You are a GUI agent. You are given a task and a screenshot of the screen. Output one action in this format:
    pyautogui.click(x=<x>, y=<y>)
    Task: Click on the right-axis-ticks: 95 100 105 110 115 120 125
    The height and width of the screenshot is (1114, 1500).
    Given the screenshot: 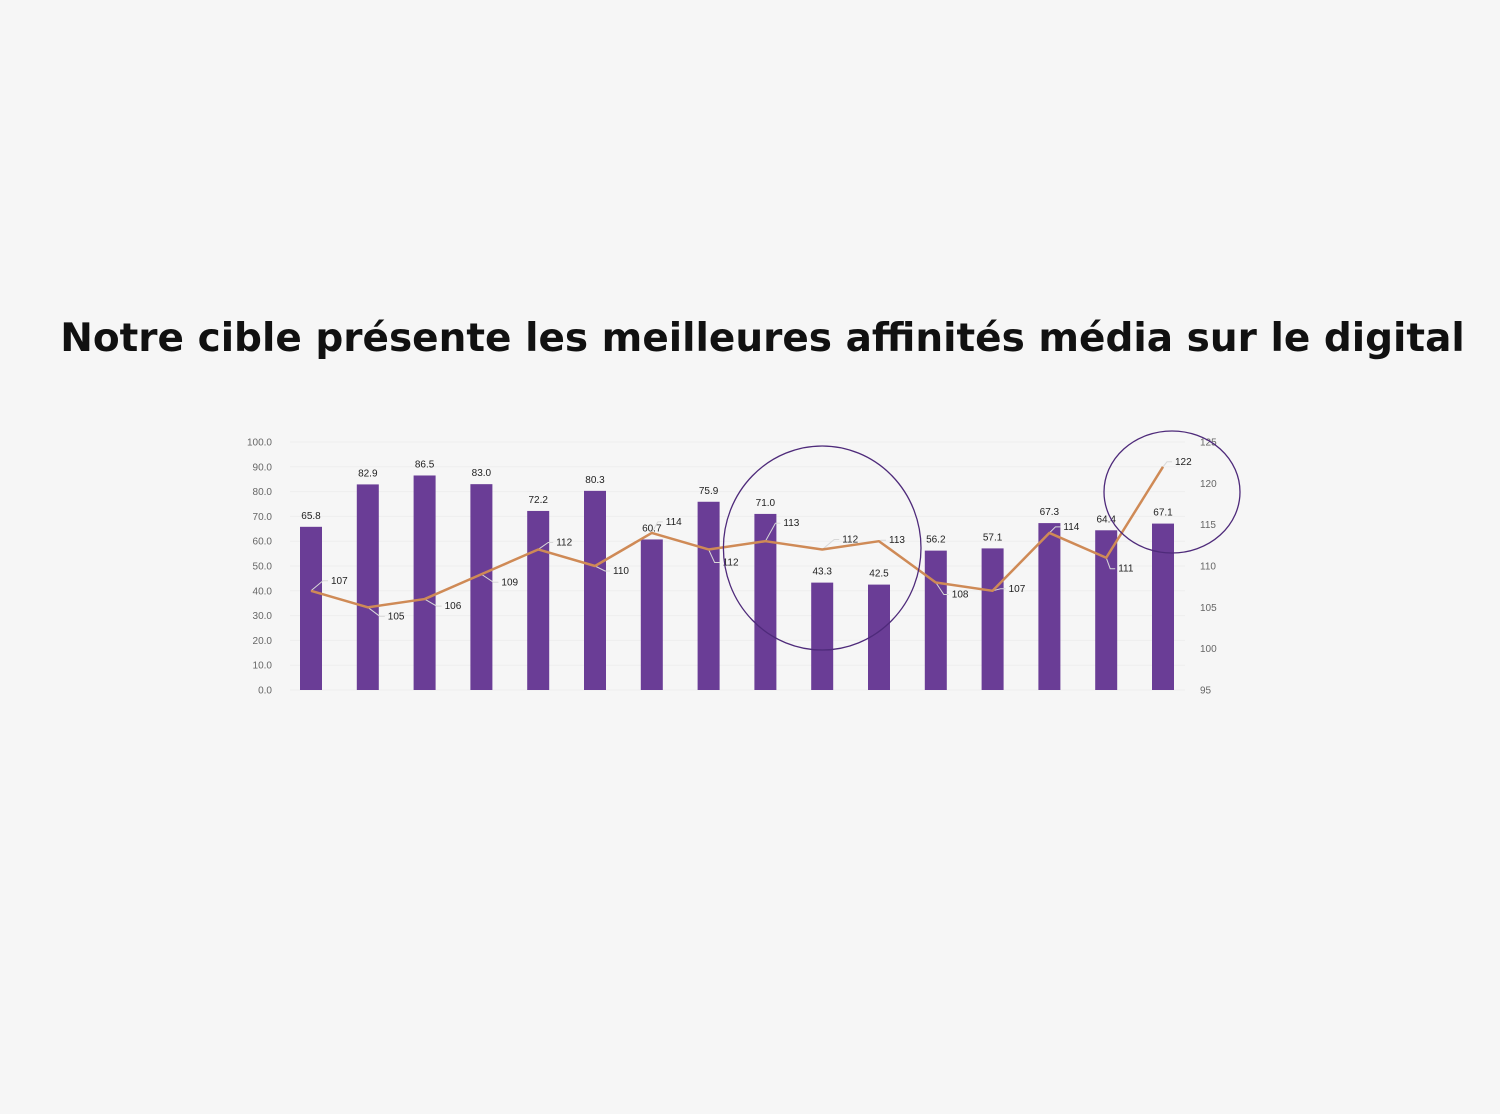 What is the action you would take?
    pyautogui.click(x=1208, y=567)
    